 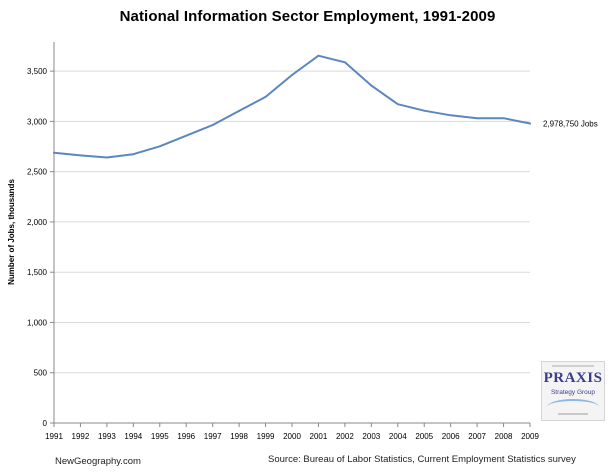 What do you see at coordinates (213, 436) in the screenshot?
I see `x-tick-label: 1997` at bounding box center [213, 436].